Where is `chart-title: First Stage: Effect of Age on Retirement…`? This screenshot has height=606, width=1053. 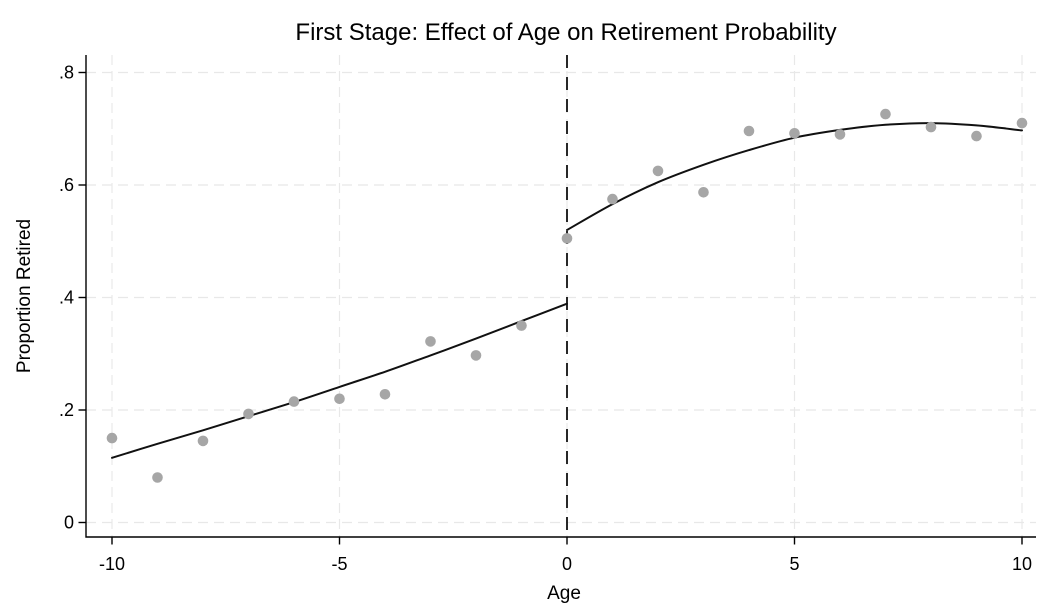 chart-title: First Stage: Effect of Age on Retirement… is located at coordinates (565, 32).